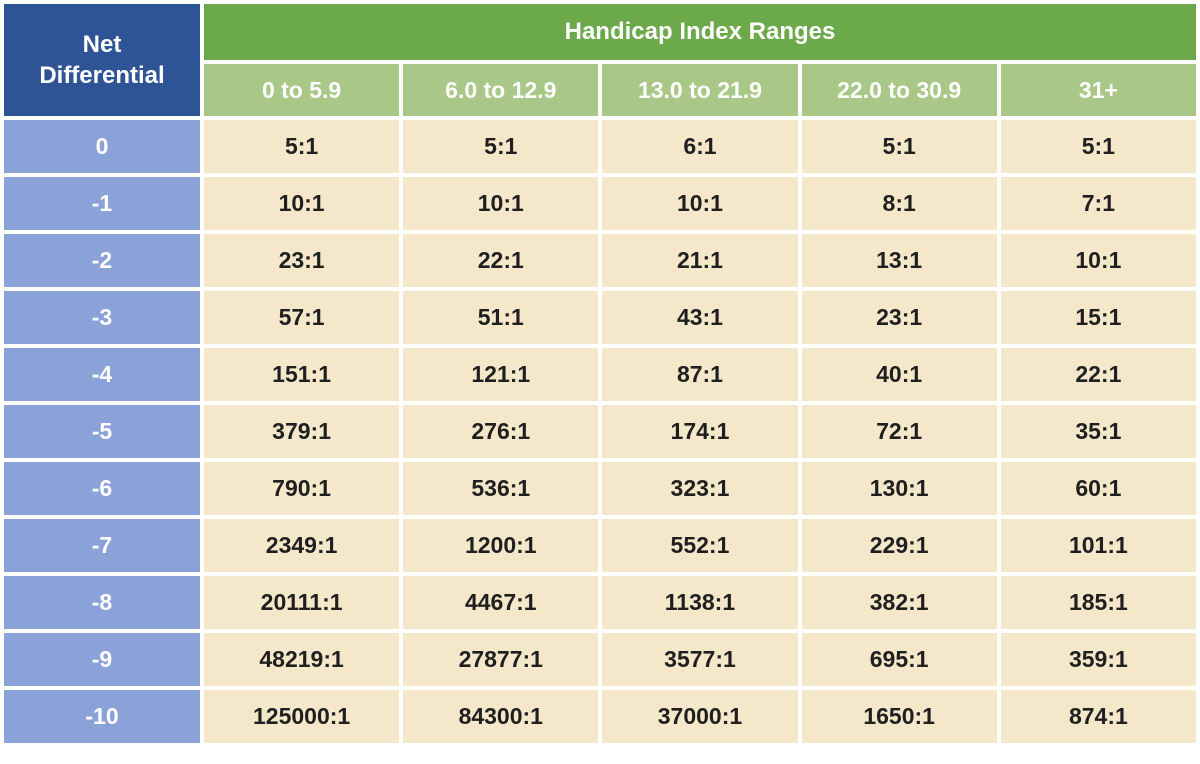 This screenshot has width=1200, height=764. I want to click on table-cell: 48219:1, so click(302, 659).